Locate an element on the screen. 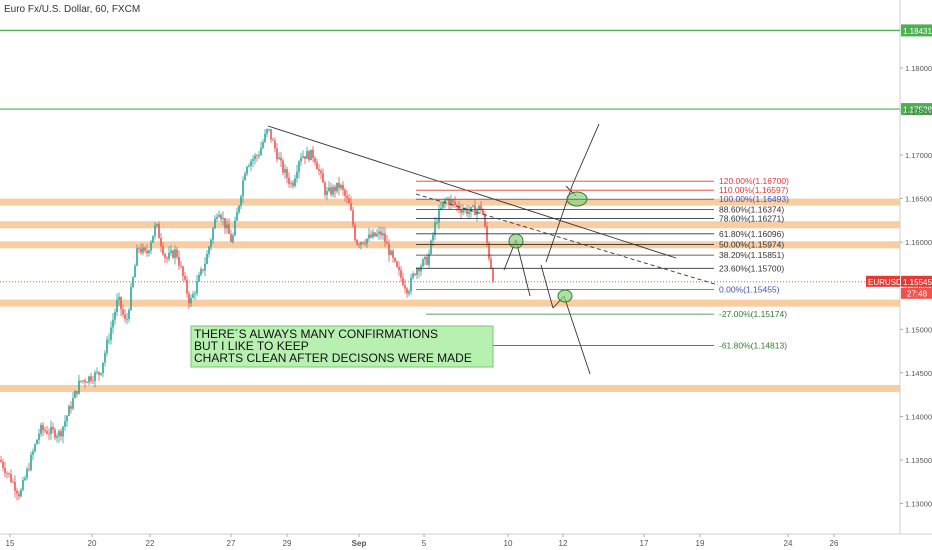 Image resolution: width=932 pixels, height=550 pixels. symbol-tag-label: EURUSD is located at coordinates (885, 282).